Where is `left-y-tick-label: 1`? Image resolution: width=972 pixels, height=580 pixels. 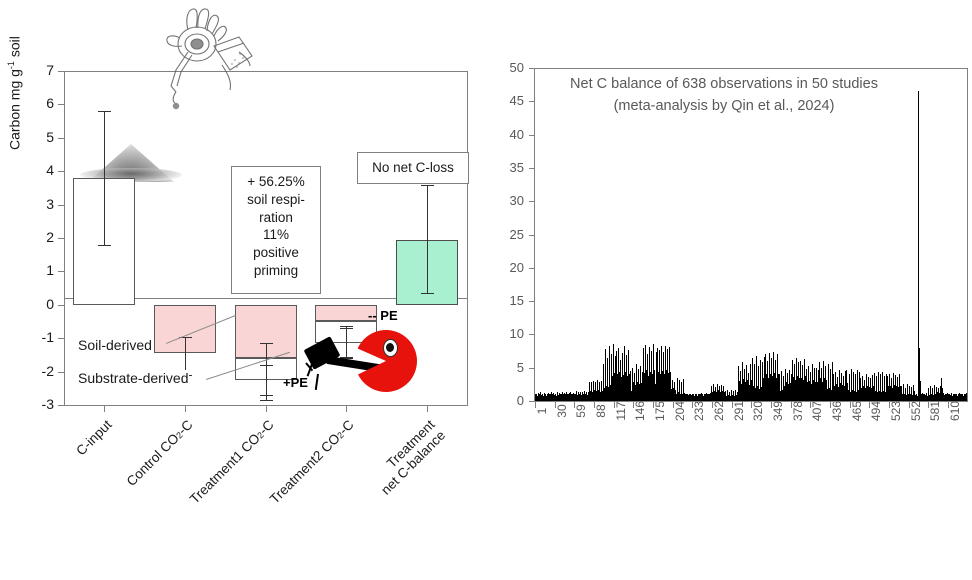
left-y-tick-label: 1 is located at coordinates (50, 270).